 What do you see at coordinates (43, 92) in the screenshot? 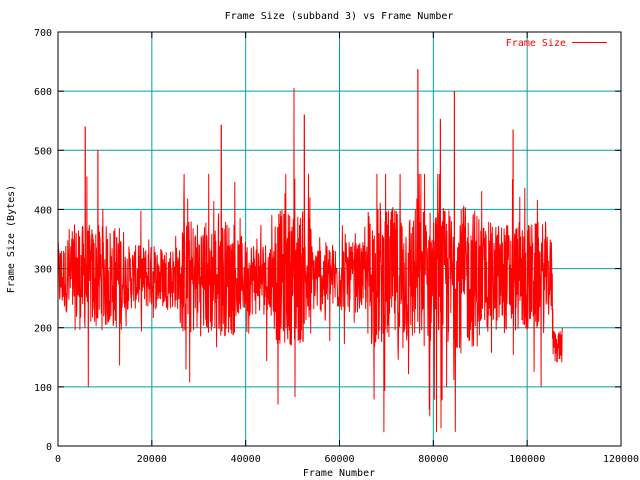
I see `y-tick-label: 600` at bounding box center [43, 92].